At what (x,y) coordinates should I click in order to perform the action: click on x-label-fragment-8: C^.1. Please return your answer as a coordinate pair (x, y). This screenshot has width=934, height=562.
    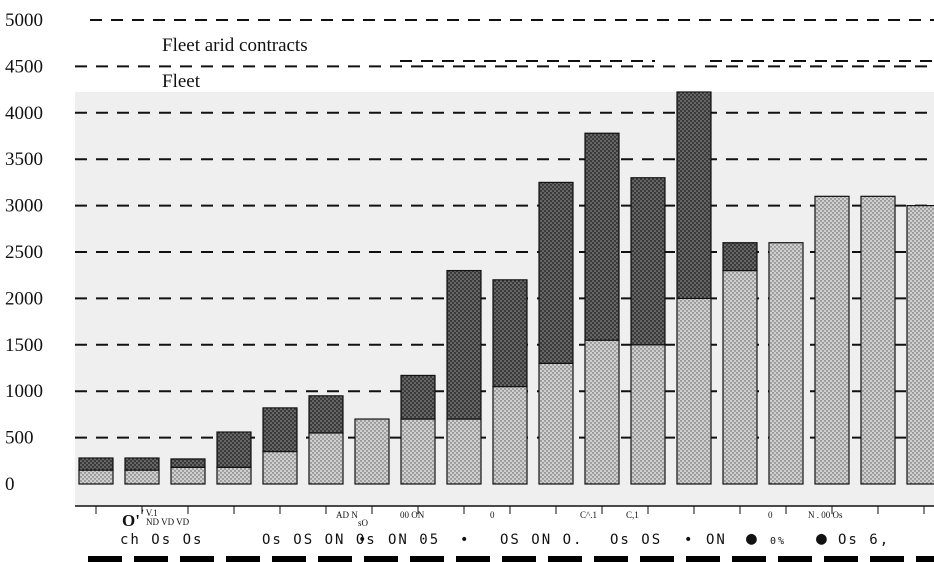
    Looking at the image, I should click on (588, 515).